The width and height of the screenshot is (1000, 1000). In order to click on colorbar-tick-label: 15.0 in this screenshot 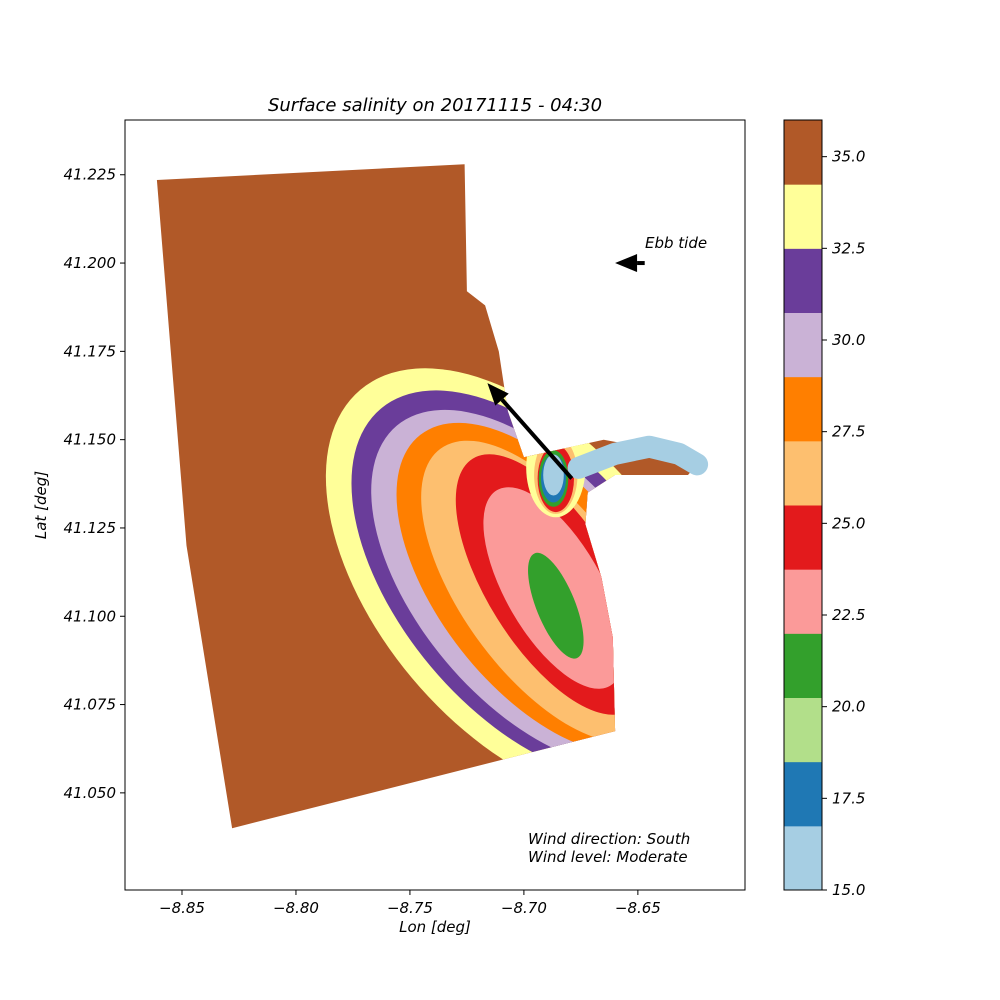, I will do `click(848, 890)`.